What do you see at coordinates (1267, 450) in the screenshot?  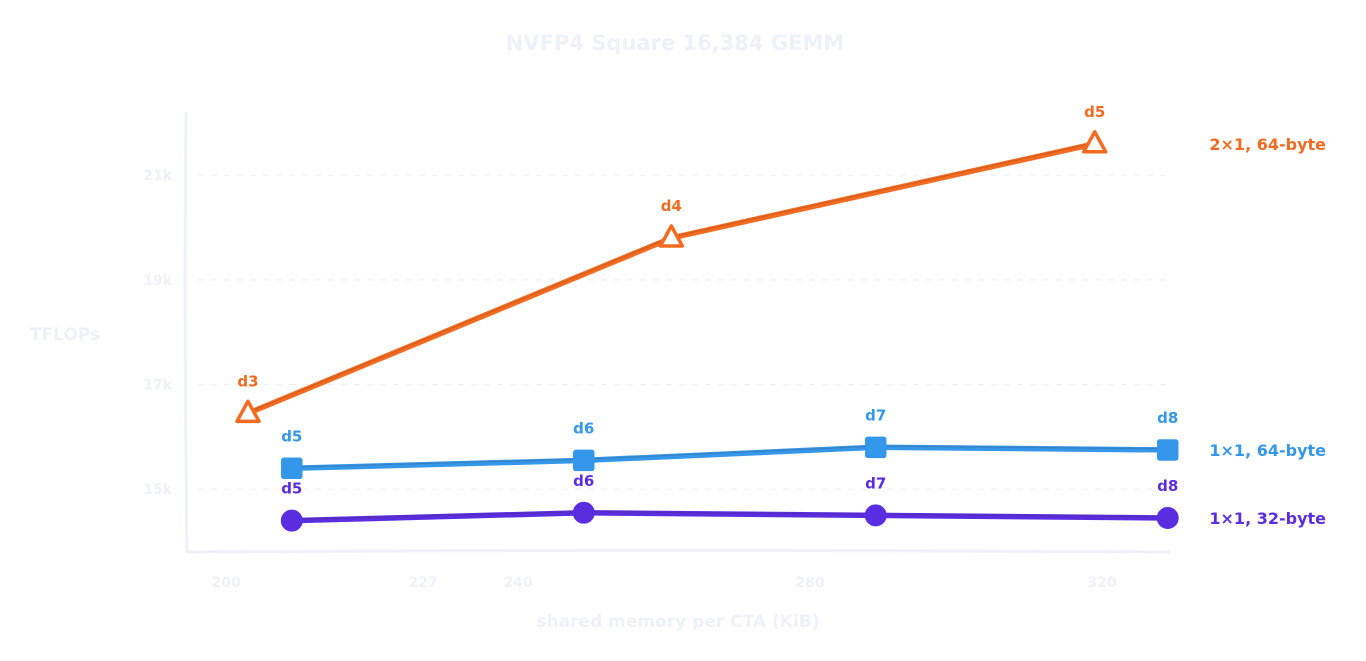 I see `series-name-label: 1×1, 64-byte` at bounding box center [1267, 450].